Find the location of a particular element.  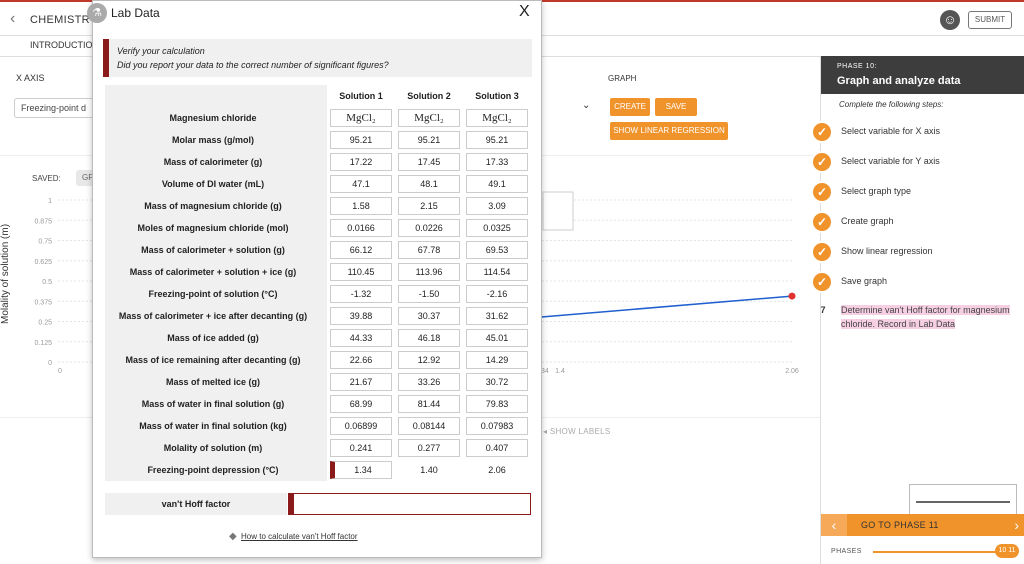

value-input: 22.66 is located at coordinates (361, 360).